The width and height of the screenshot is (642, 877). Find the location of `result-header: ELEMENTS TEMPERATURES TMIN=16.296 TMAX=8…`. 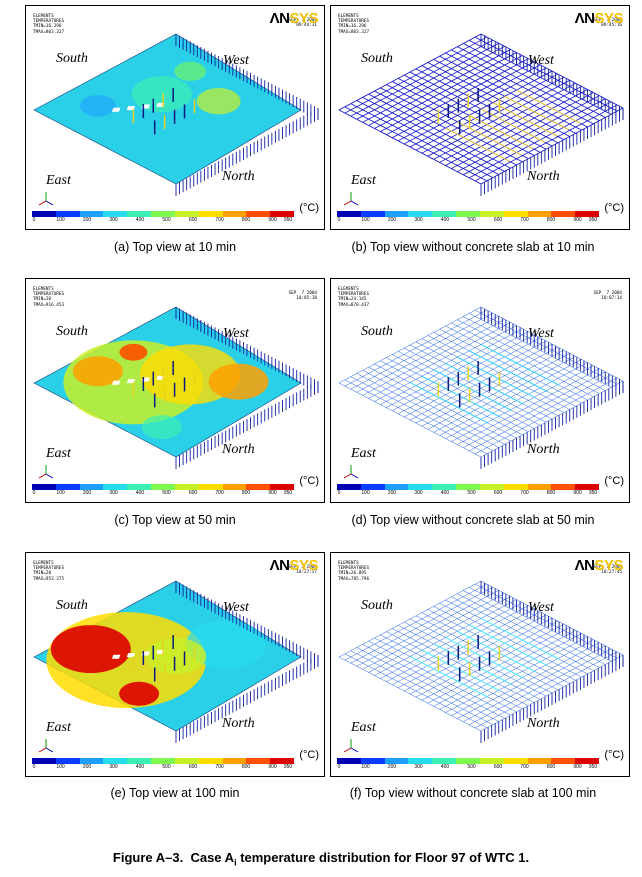

result-header: ELEMENTS TEMPERATURES TMIN=16.296 TMAX=8… is located at coordinates (354, 24).